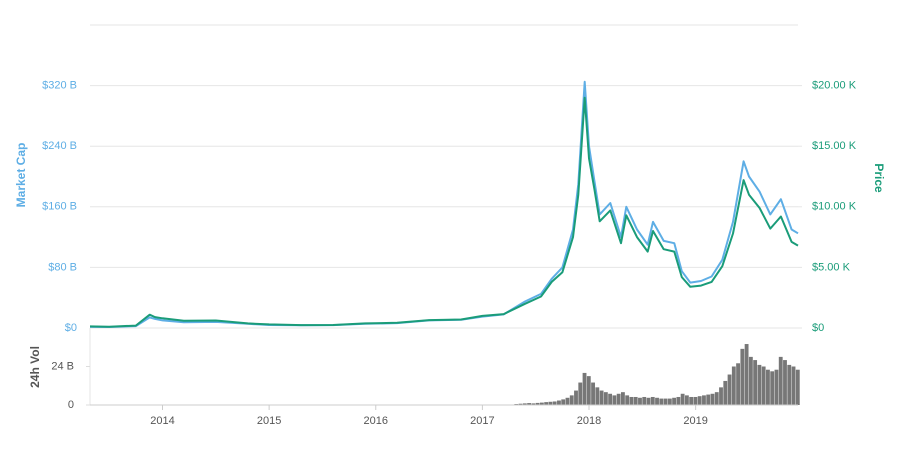 This screenshot has height=450, width=900. Describe the element at coordinates (62, 366) in the screenshot. I see `y-tick-label: 24 B` at that location.